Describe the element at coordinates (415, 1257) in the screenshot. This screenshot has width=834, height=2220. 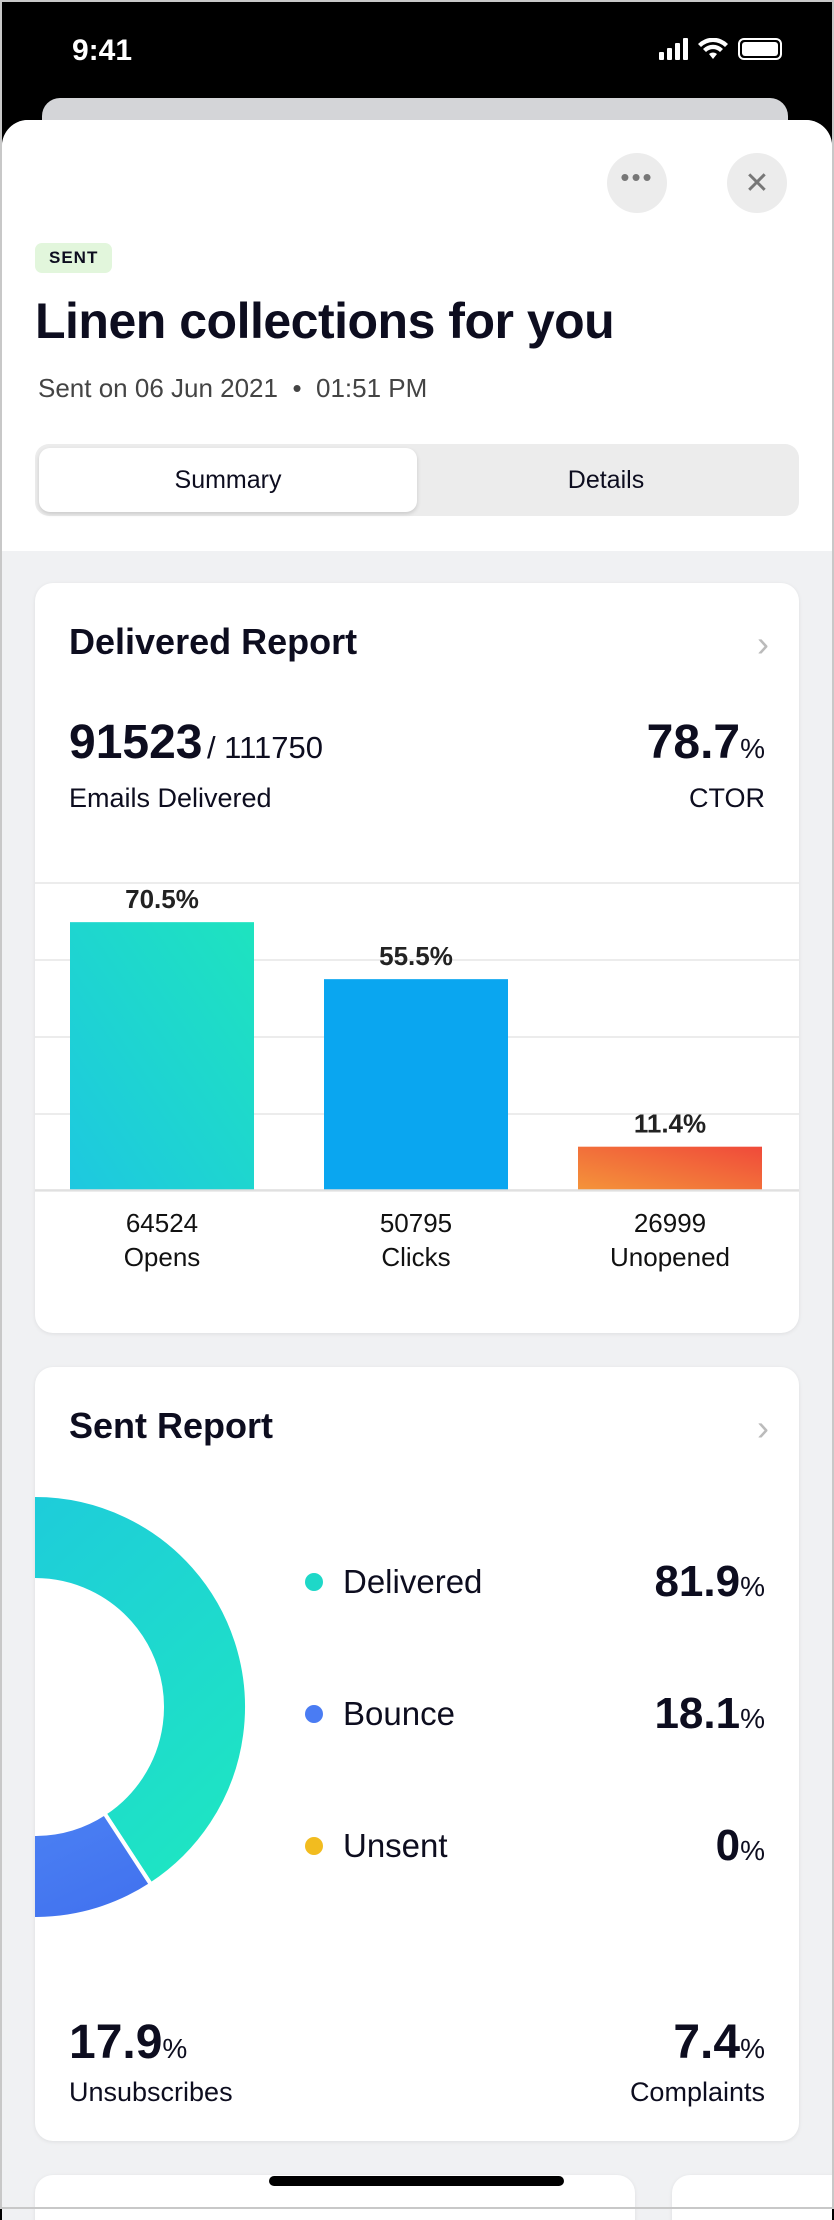
I see `bar-category-label: Clicks` at that location.